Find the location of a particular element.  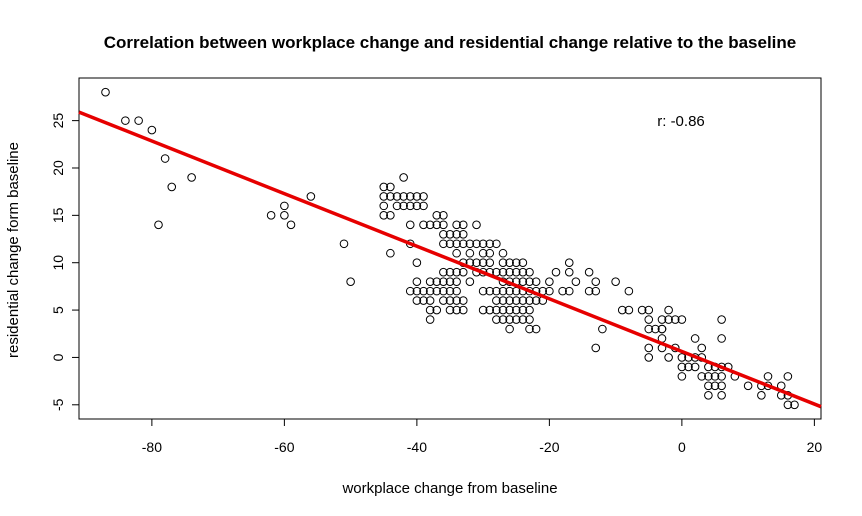

y-tick-label: 0 is located at coordinates (58, 357).